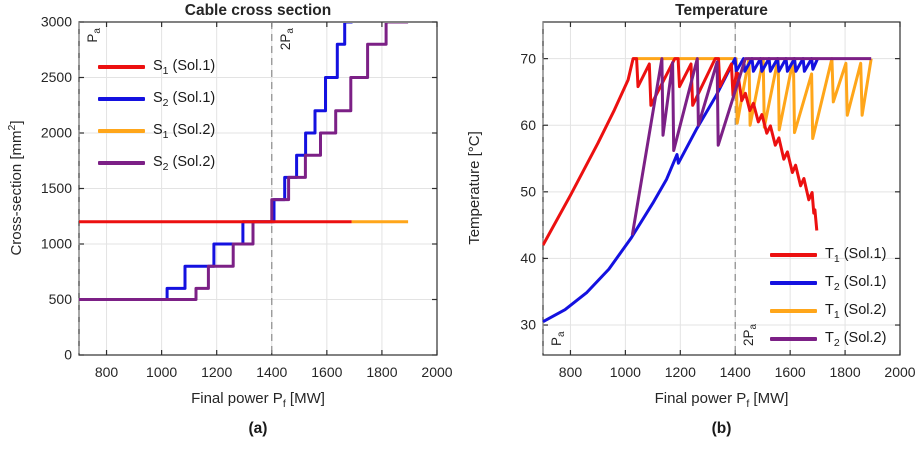  What do you see at coordinates (528, 192) in the screenshot?
I see `svg-text: 50` at bounding box center [528, 192].